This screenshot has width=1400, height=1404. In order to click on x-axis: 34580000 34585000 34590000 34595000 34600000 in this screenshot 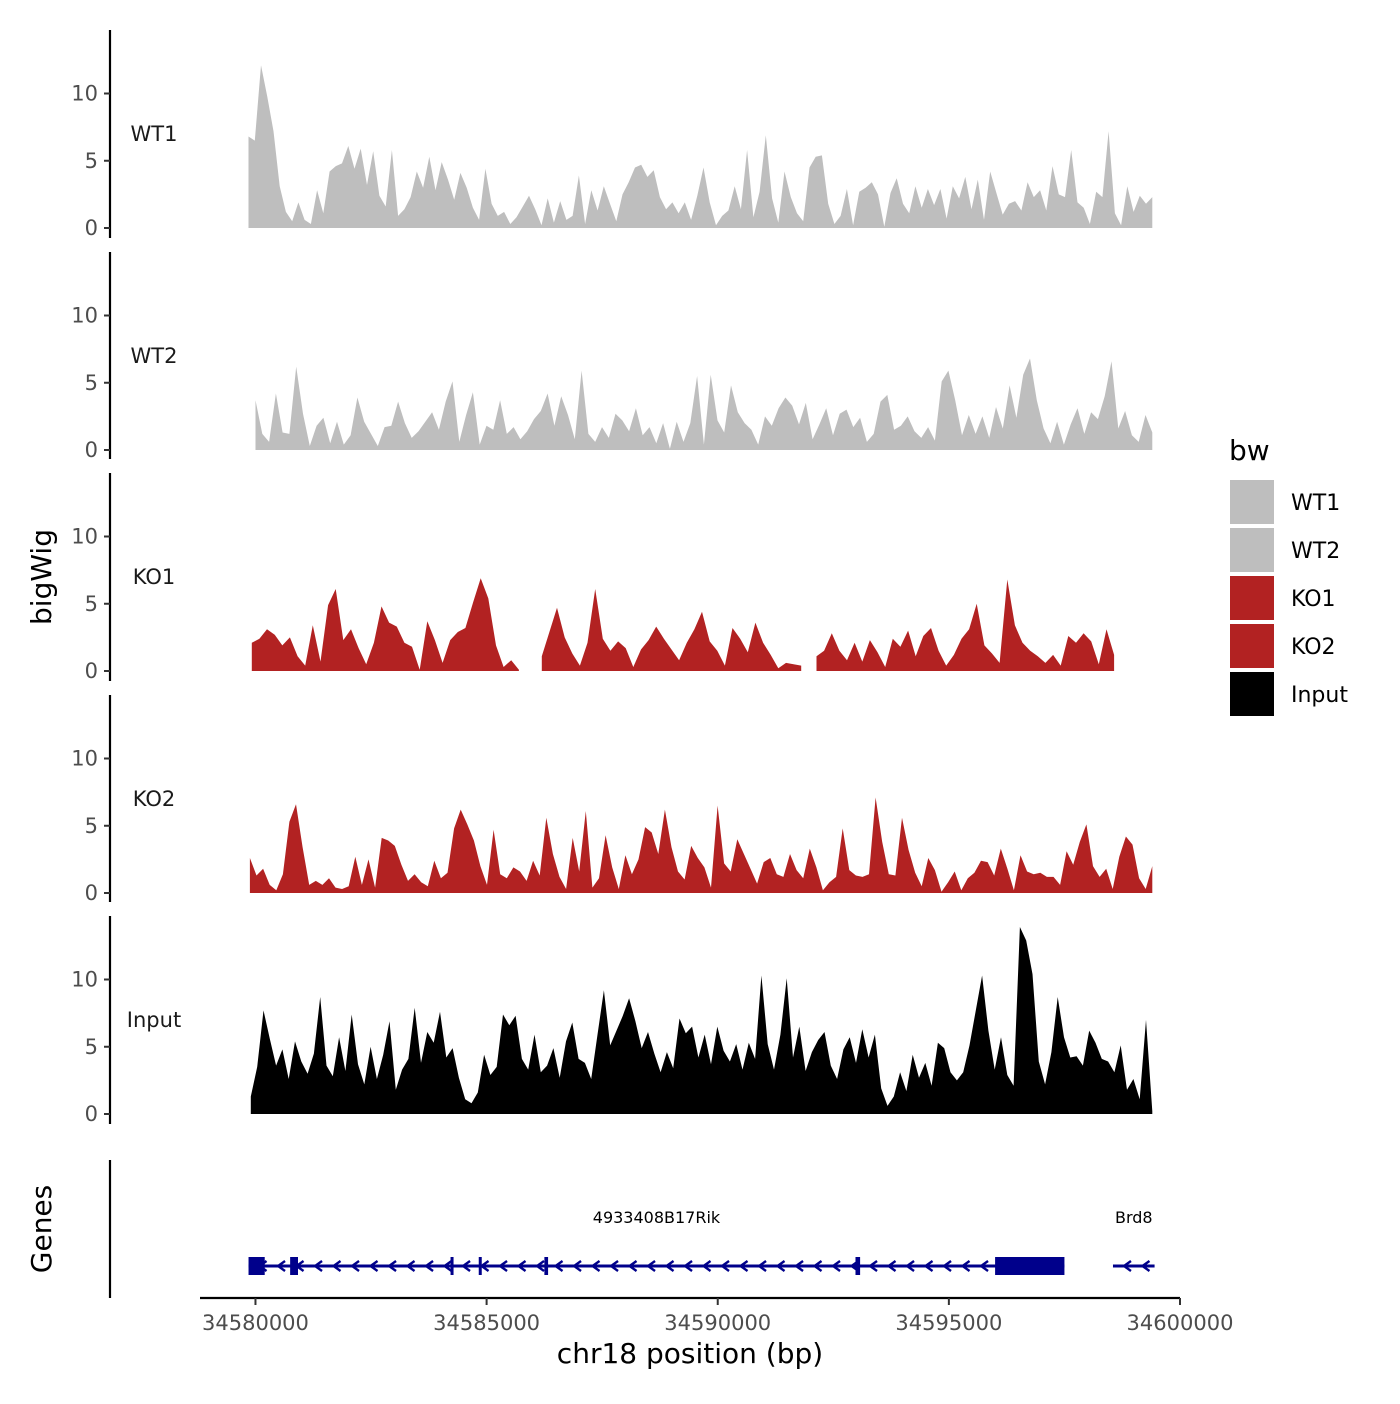, I will do `click(717, 1315)`.